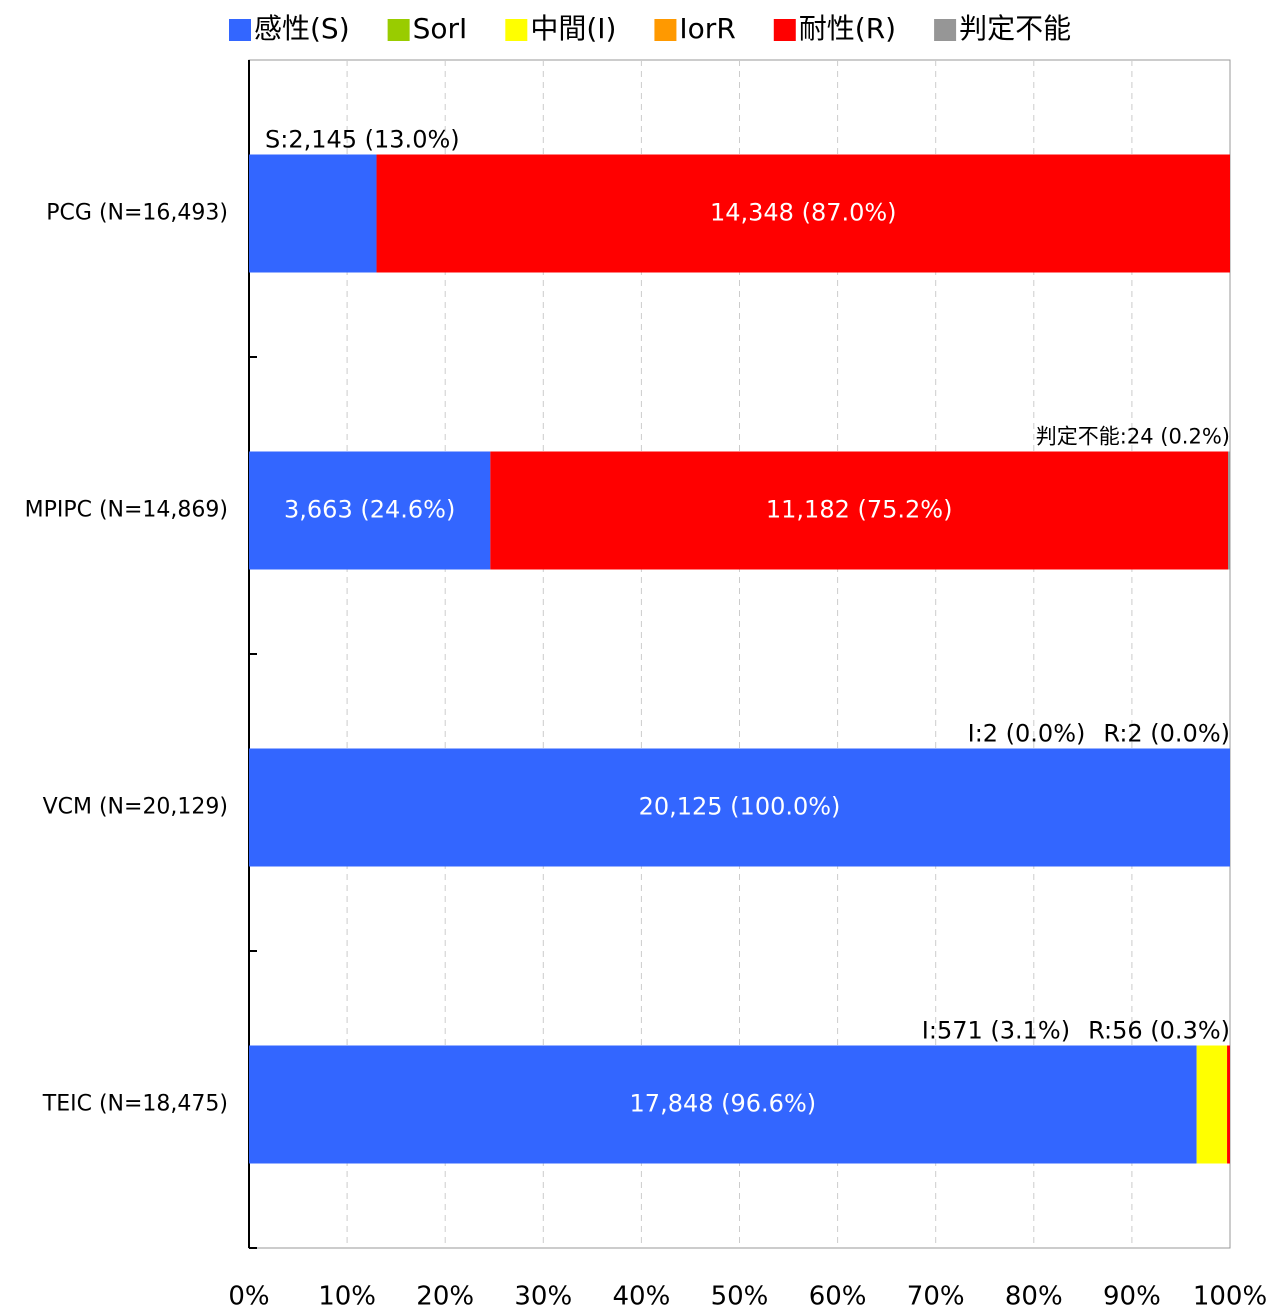 The width and height of the screenshot is (1271, 1312). What do you see at coordinates (707, 28) in the screenshot?
I see `legend-label: IorR` at bounding box center [707, 28].